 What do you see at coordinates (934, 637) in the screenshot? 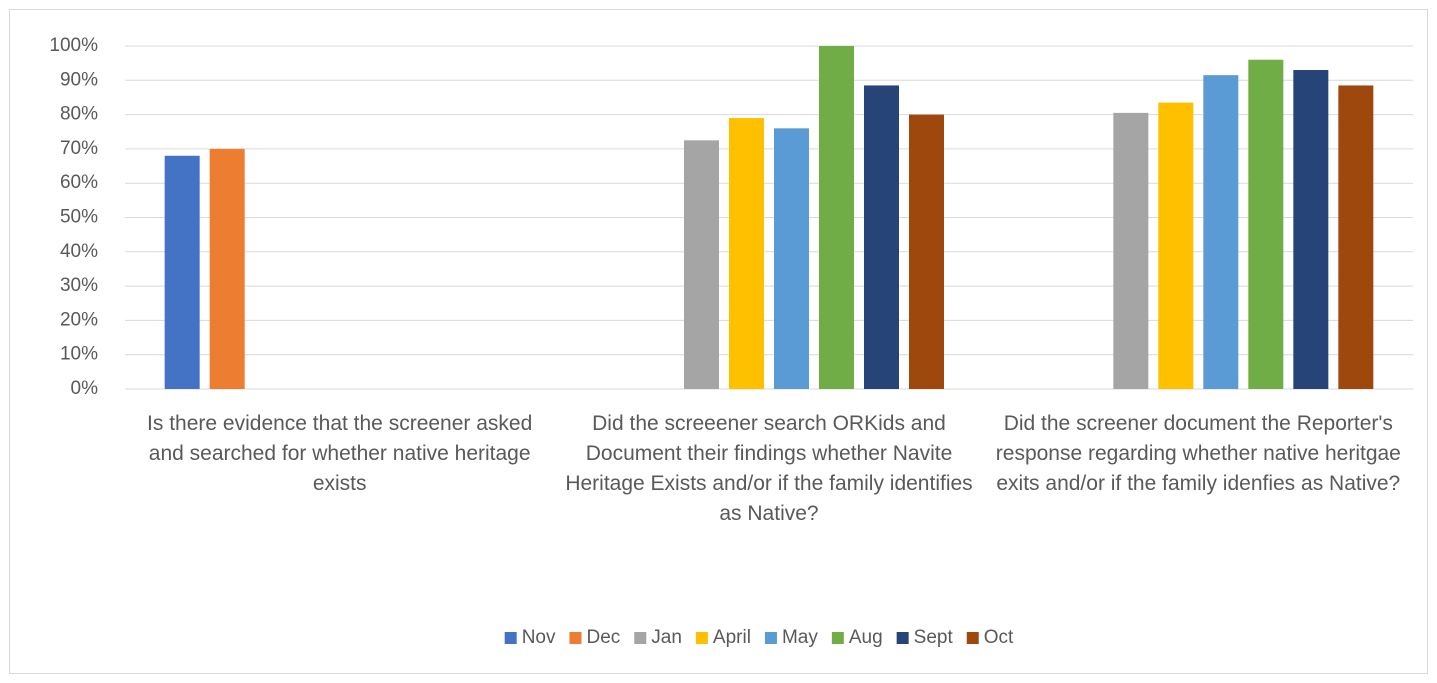
I see `legend-label: Sept` at bounding box center [934, 637].